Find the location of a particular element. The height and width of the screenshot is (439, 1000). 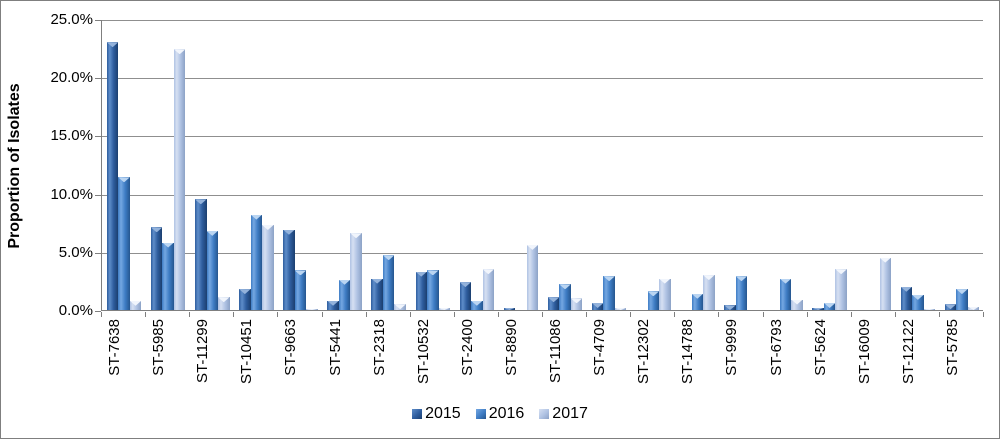

x-category-label-ST-2400: ST-2400 is located at coordinates (467, 347).